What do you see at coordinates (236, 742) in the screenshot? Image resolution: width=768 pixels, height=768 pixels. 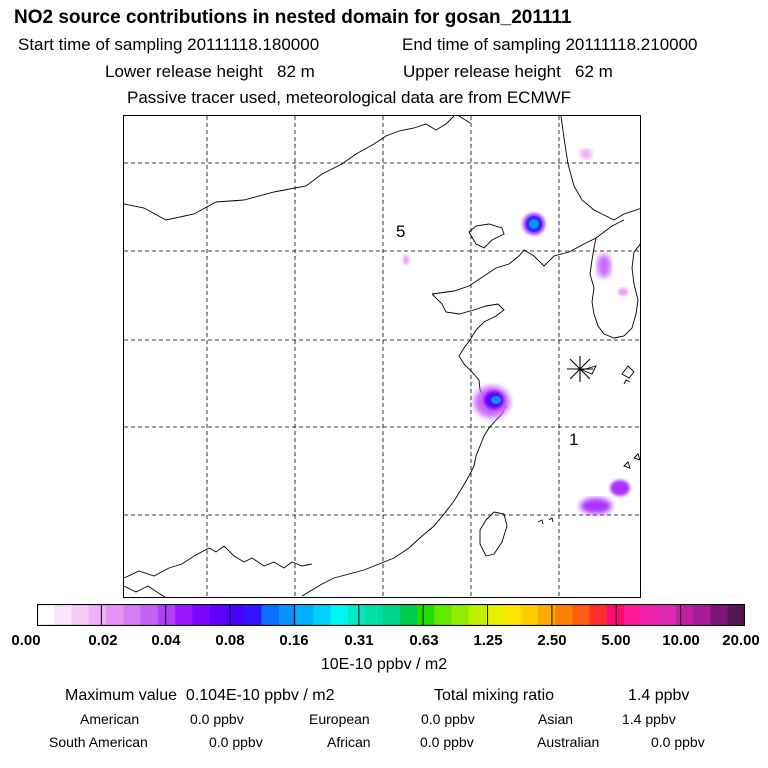 I see `region-value-south-american: 0.0 ppbv` at bounding box center [236, 742].